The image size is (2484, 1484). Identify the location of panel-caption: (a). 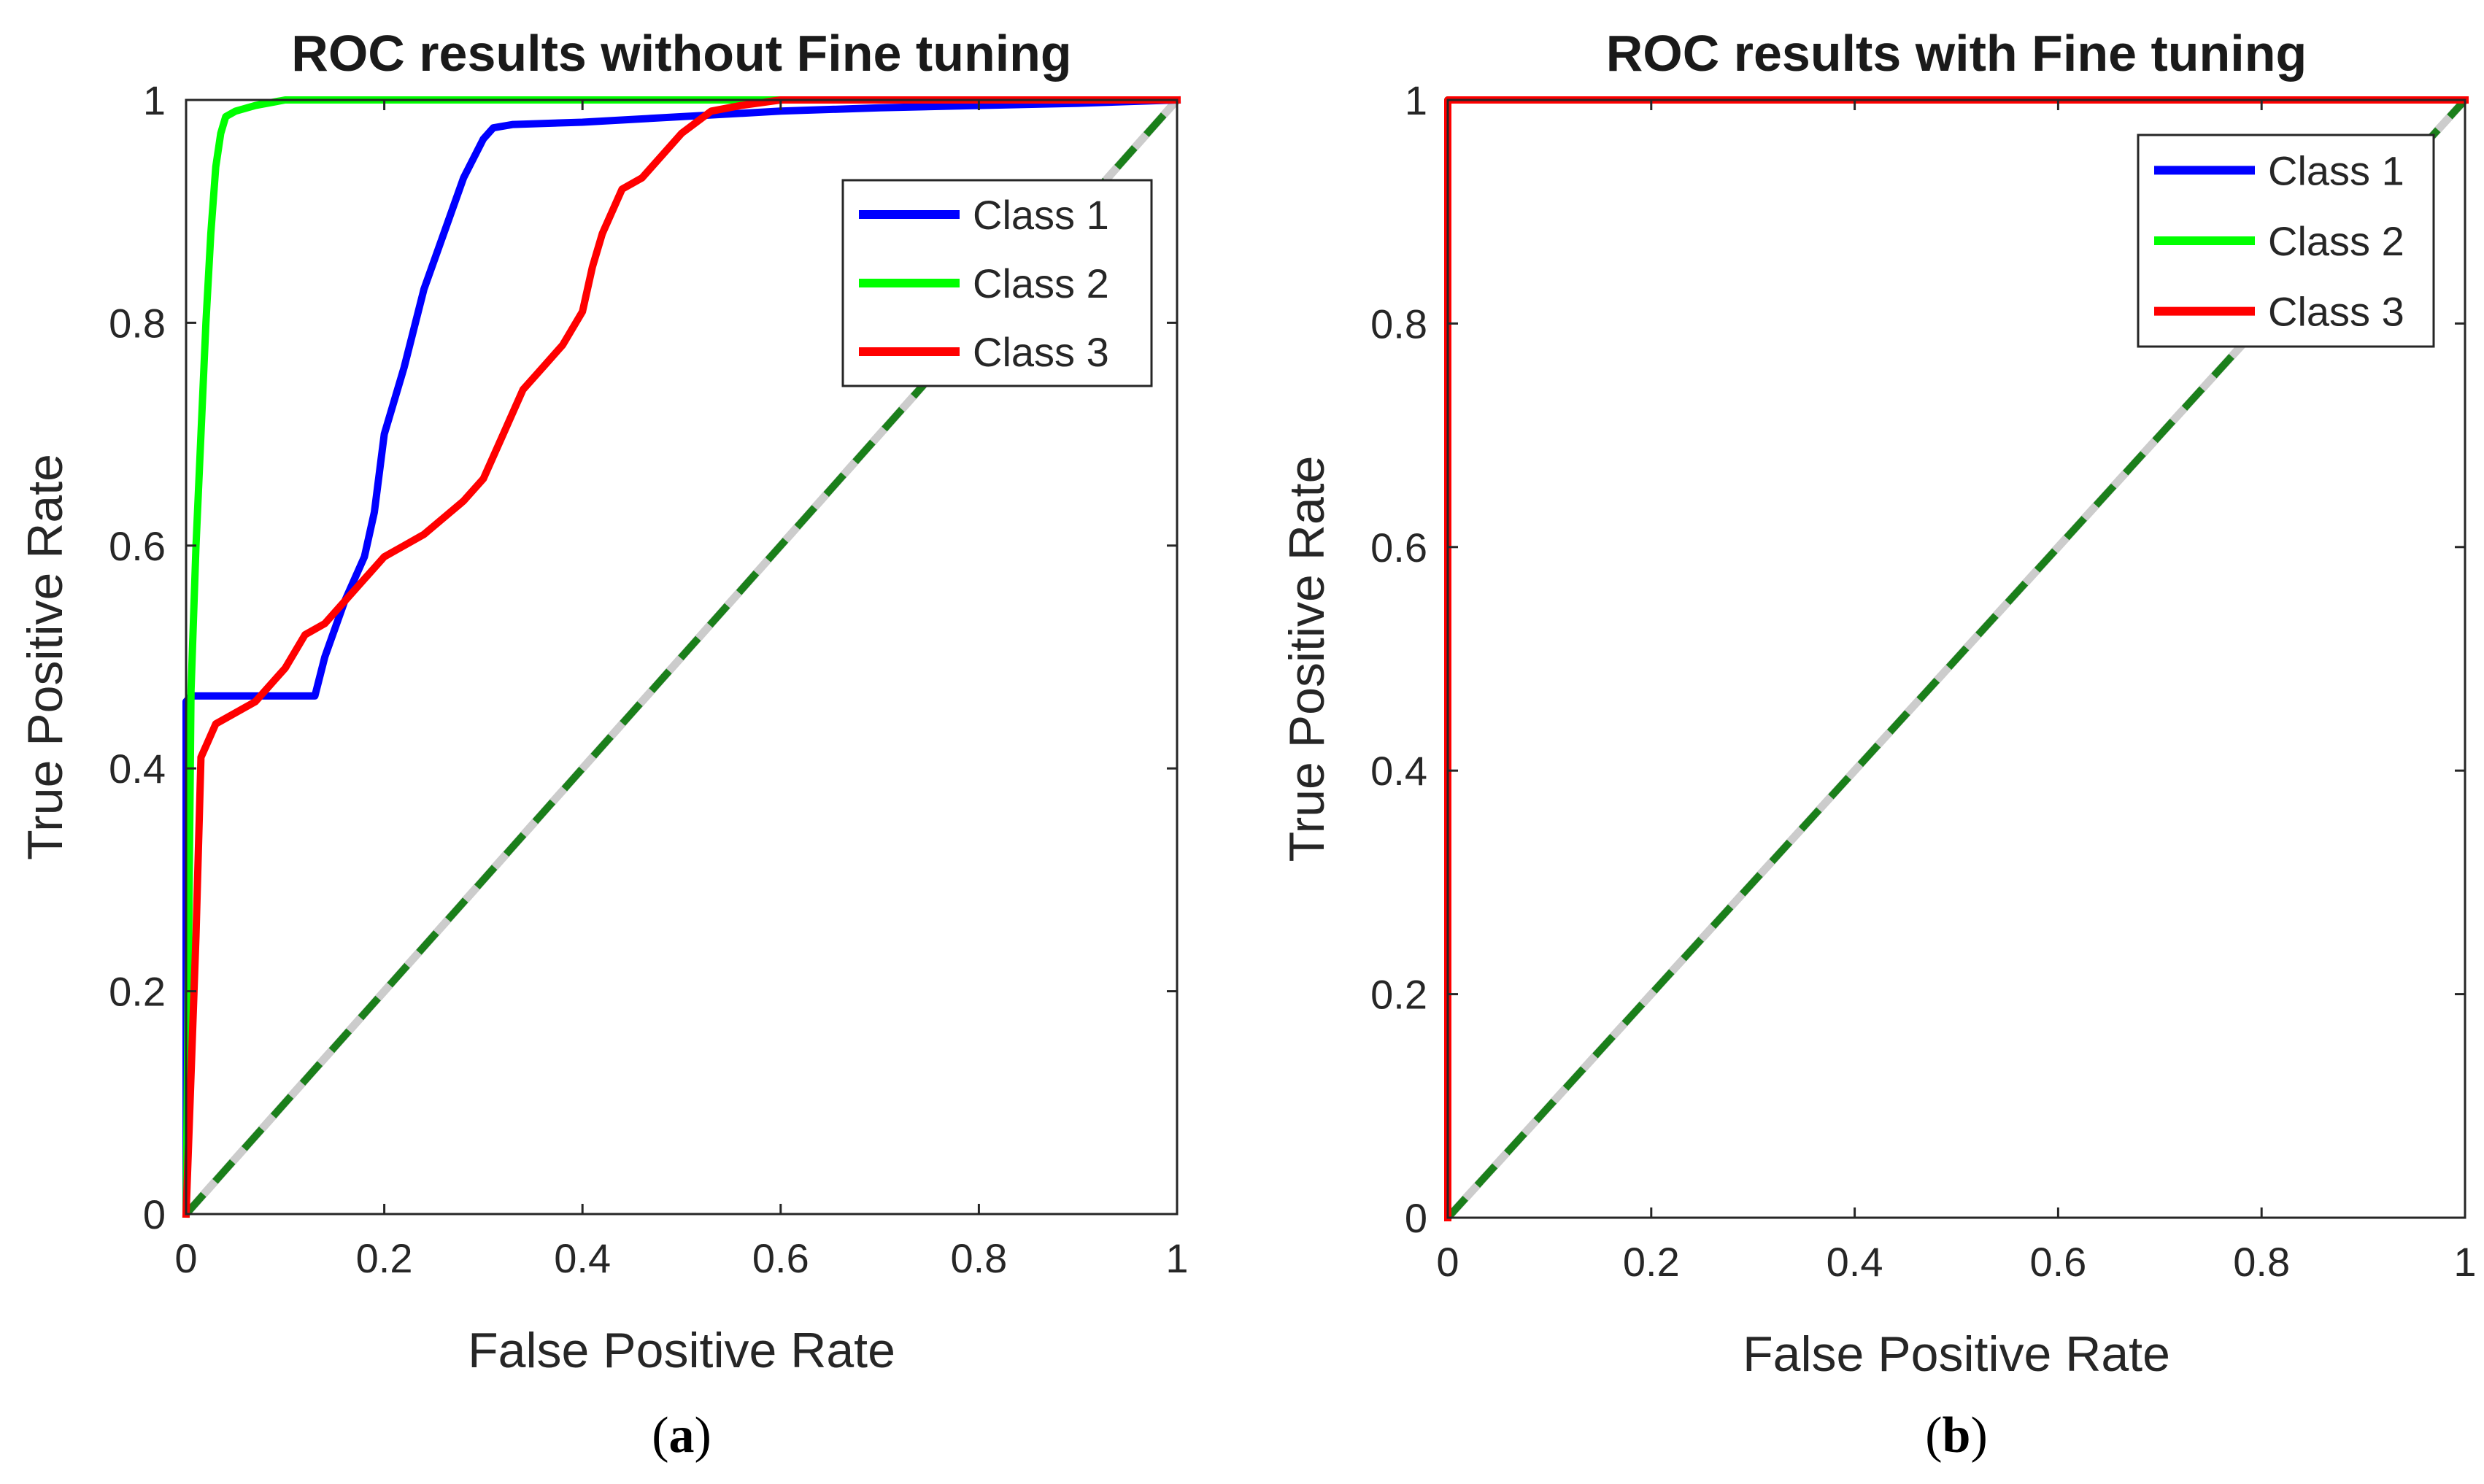
(681, 1435).